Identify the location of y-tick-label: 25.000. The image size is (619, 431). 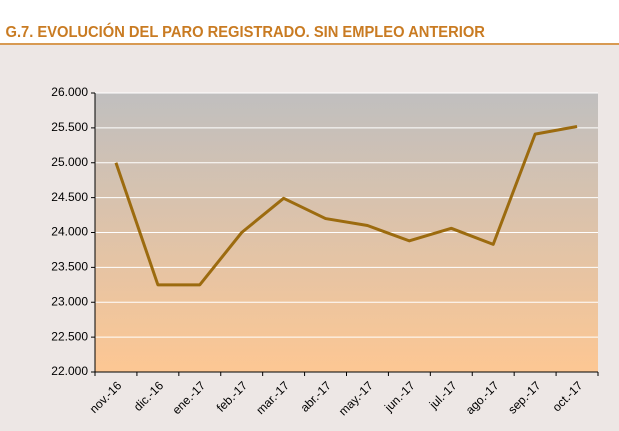
(69, 162).